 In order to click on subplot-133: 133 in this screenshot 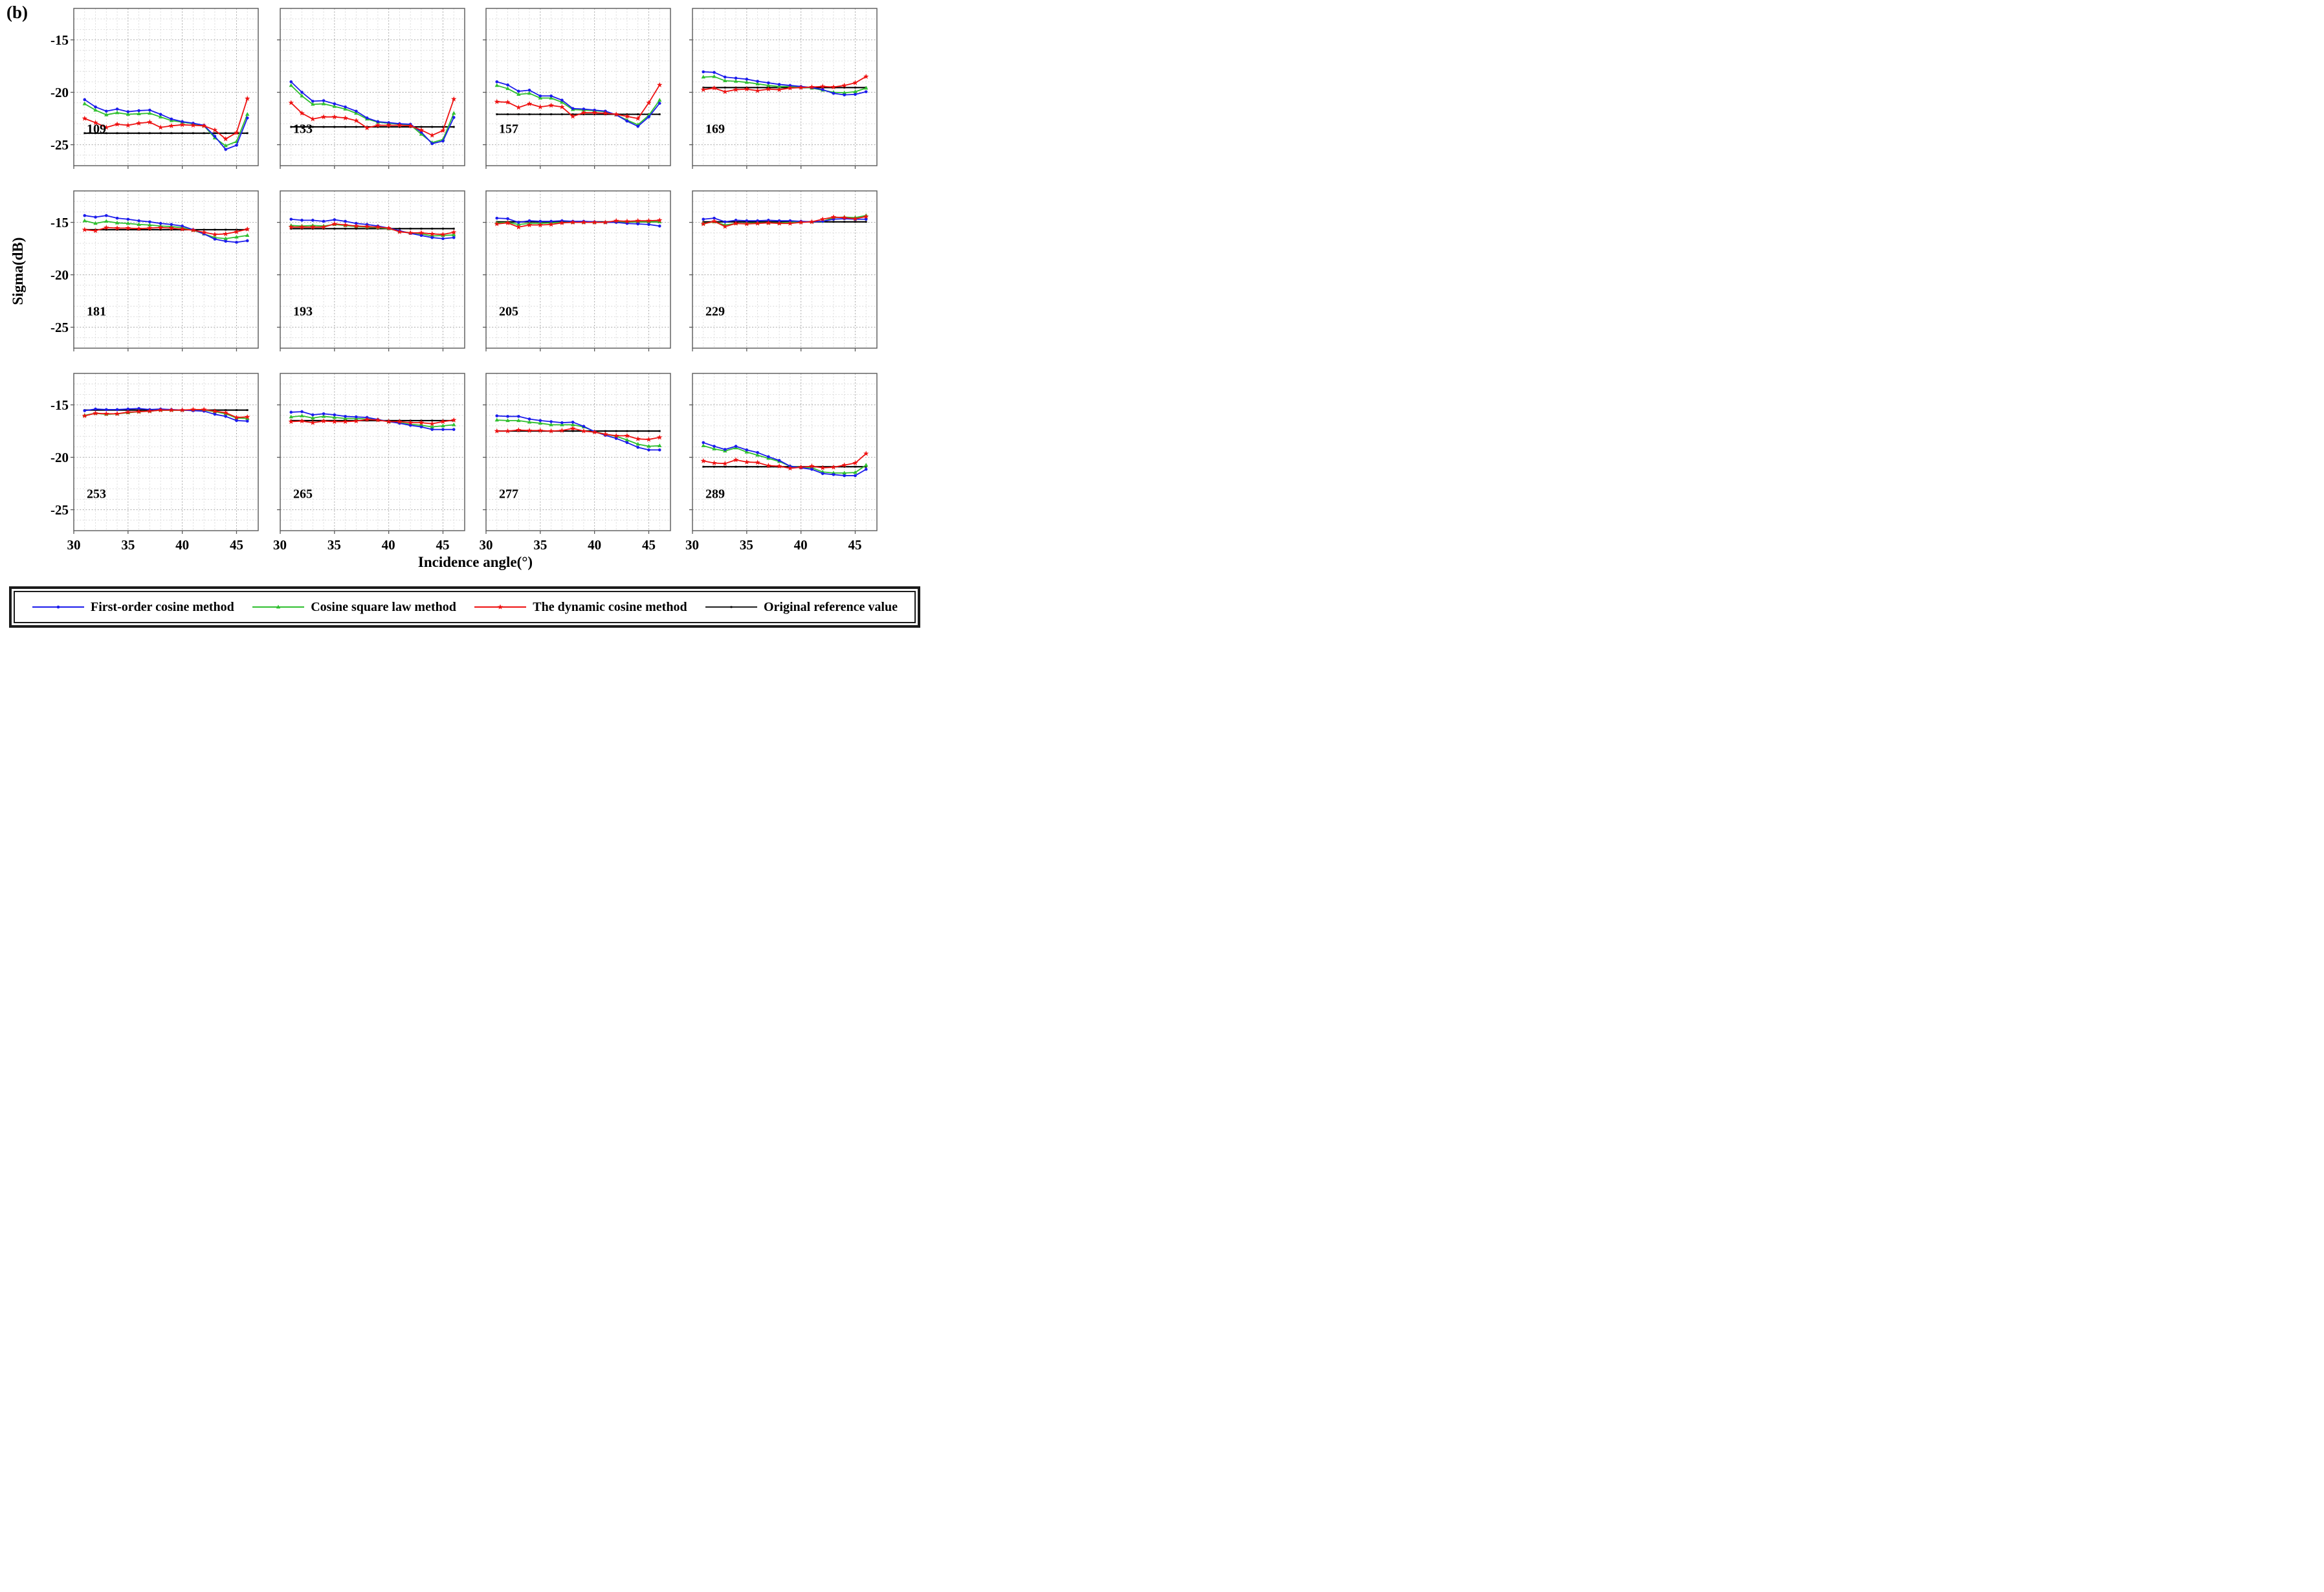, I will do `click(370, 88)`.